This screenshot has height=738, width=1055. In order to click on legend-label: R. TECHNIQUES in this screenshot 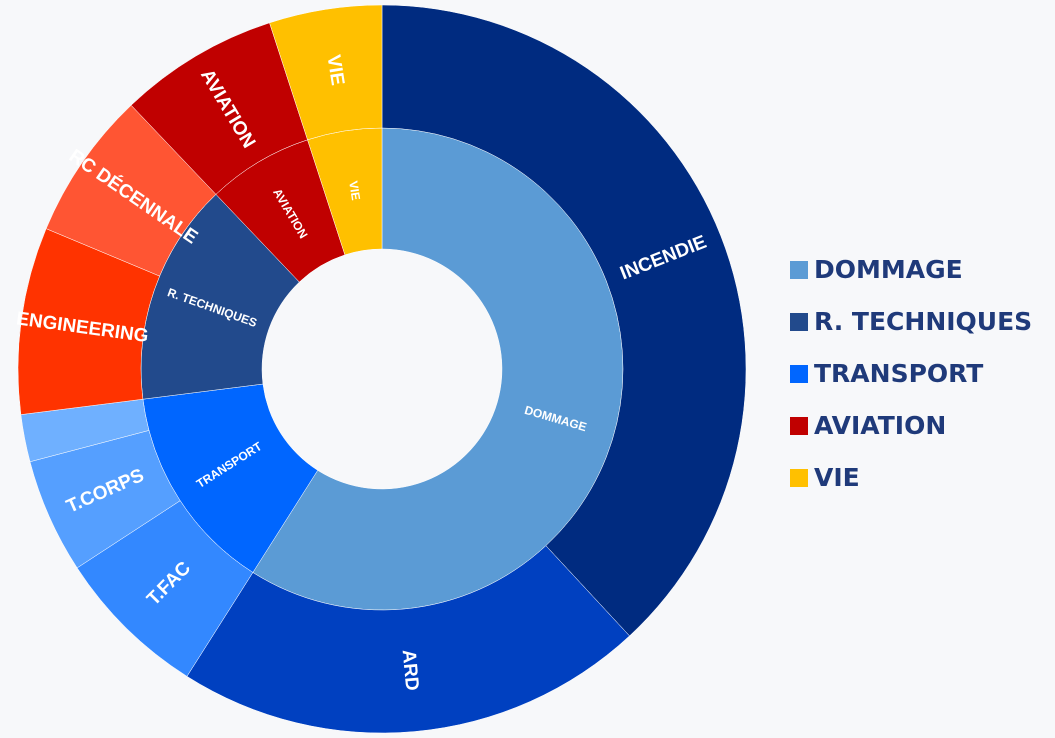, I will do `click(923, 321)`.